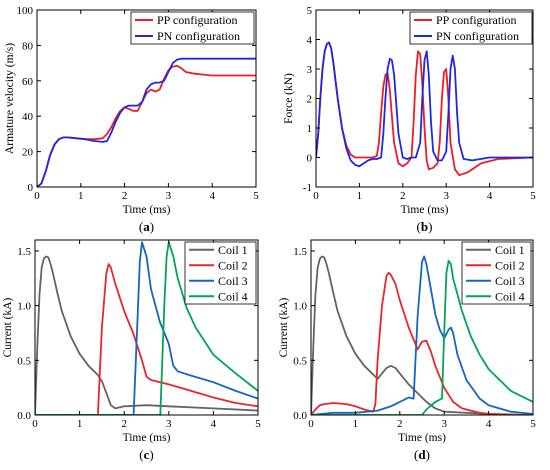 Image resolution: width=550 pixels, height=470 pixels. Describe the element at coordinates (146, 454) in the screenshot. I see `panel-label: (c)` at that location.